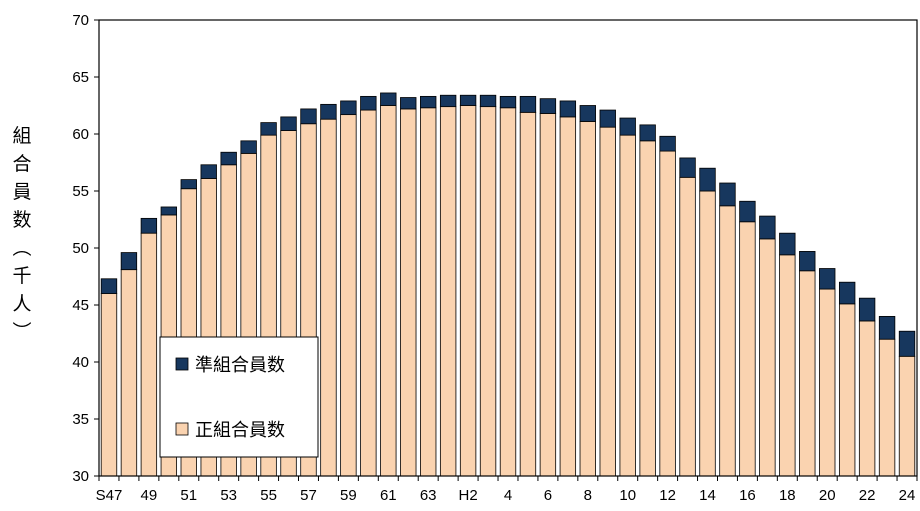 The height and width of the screenshot is (511, 920). I want to click on x-tick-label: 10, so click(627, 495).